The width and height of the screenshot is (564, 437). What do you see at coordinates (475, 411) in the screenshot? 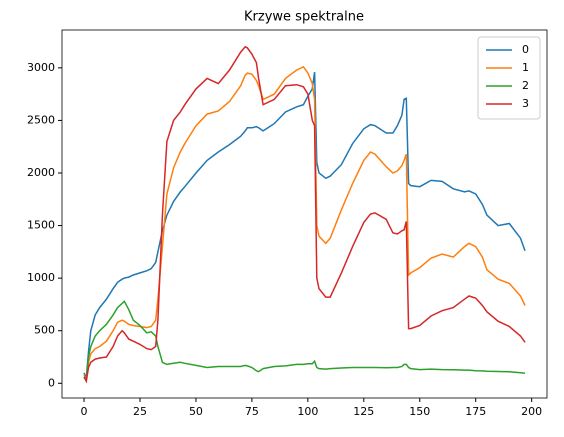
I see `x-tick-label: 175` at bounding box center [475, 411].